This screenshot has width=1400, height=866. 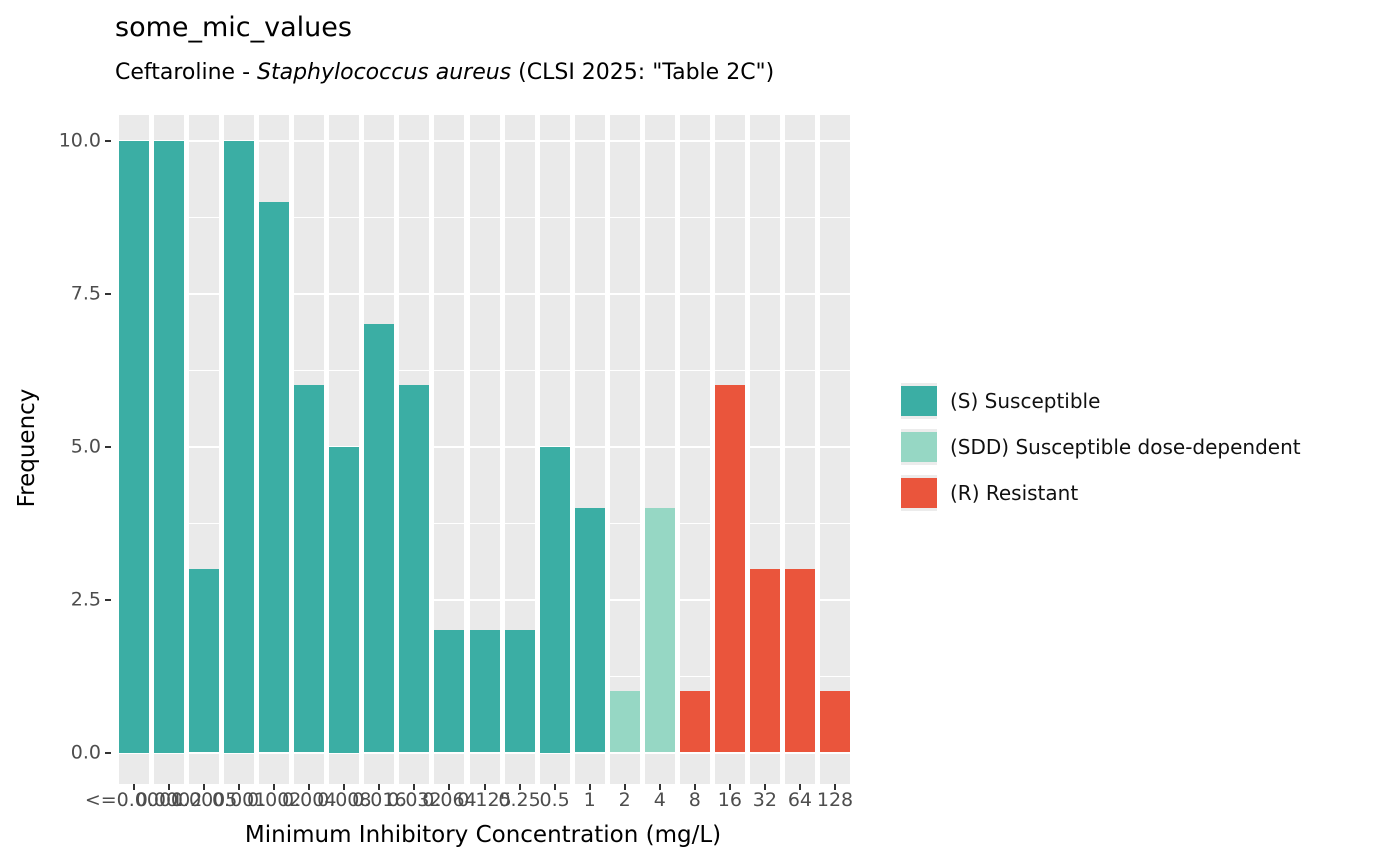 What do you see at coordinates (449, 800) in the screenshot?
I see `x-tick-label: 0.064` at bounding box center [449, 800].